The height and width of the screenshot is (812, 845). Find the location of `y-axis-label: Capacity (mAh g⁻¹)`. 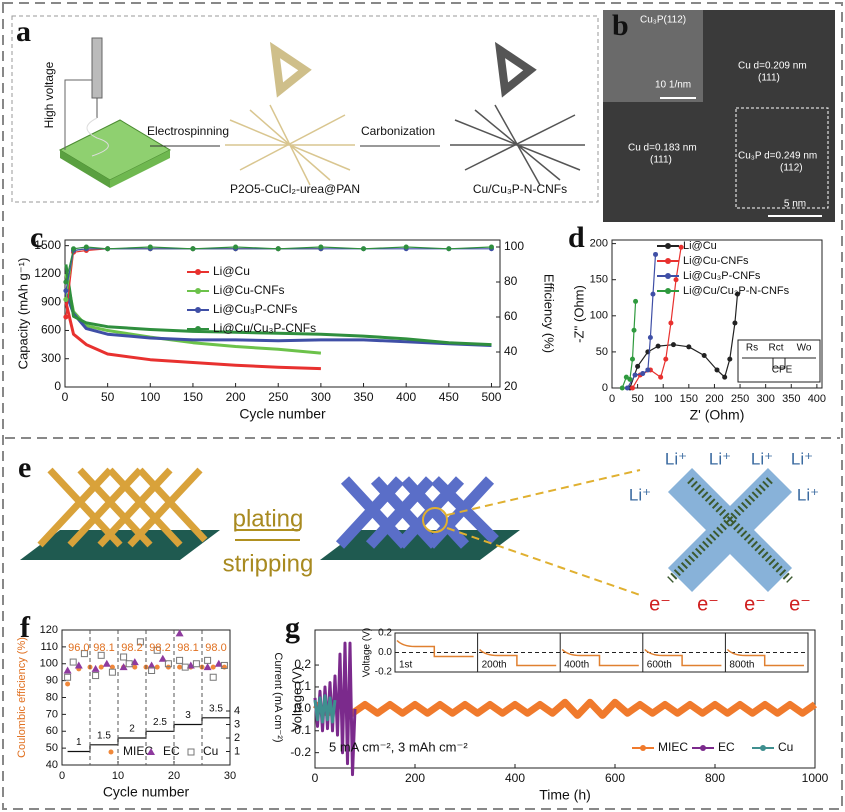

y-axis-label: Capacity (mAh g⁻¹) is located at coordinates (22, 314).